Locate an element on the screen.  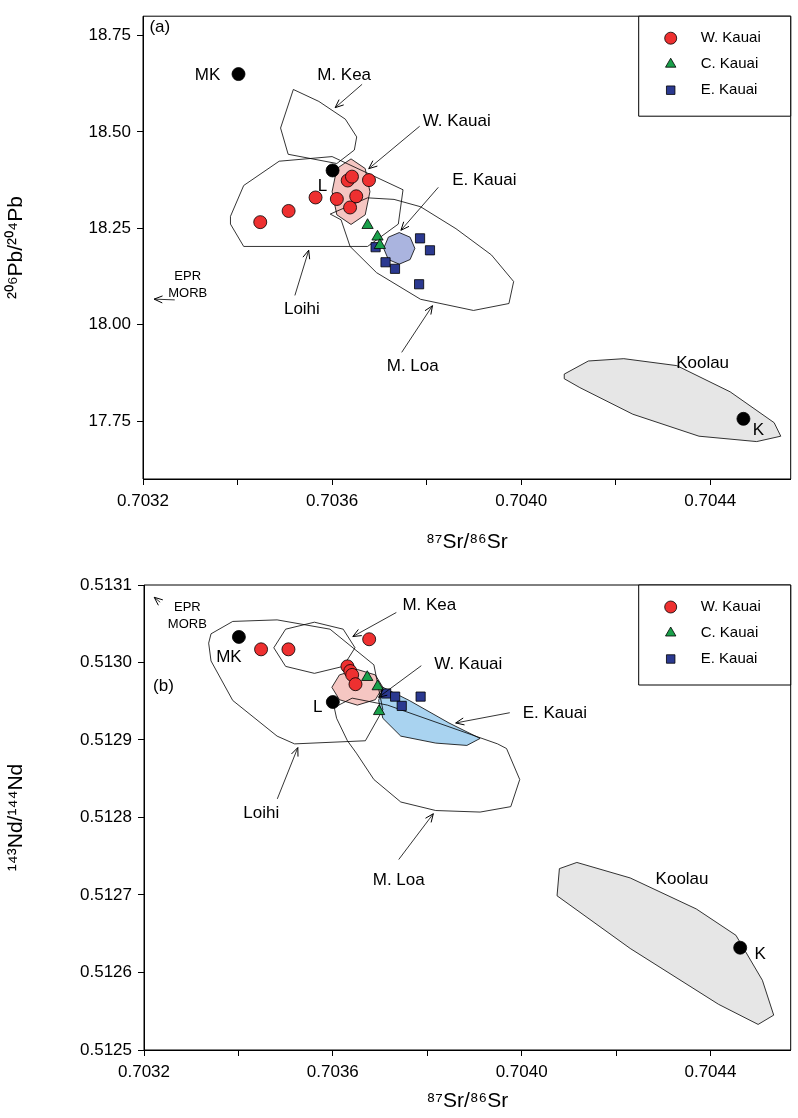
annotation: (a) is located at coordinates (160, 26).